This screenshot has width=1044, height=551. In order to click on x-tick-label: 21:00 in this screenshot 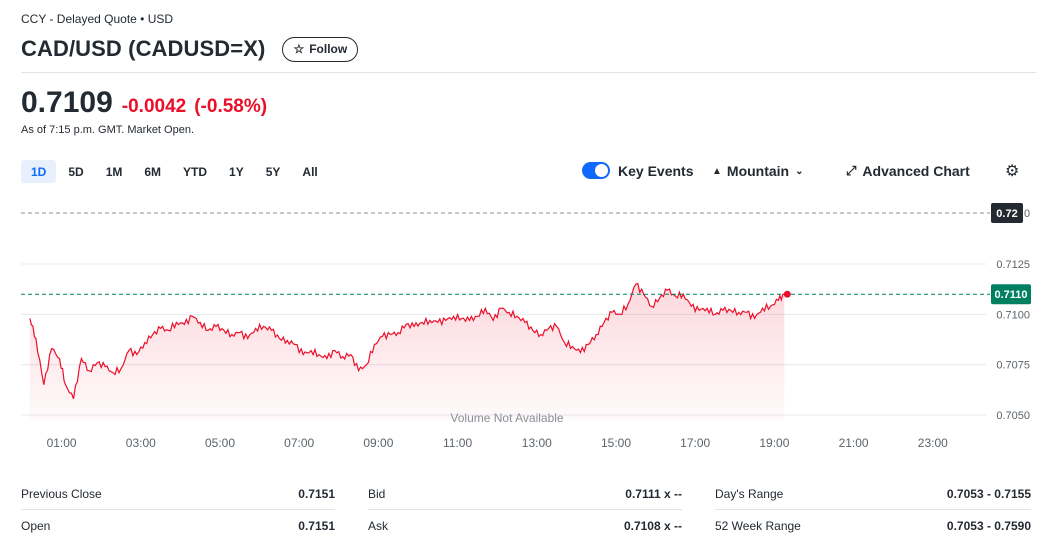, I will do `click(854, 443)`.